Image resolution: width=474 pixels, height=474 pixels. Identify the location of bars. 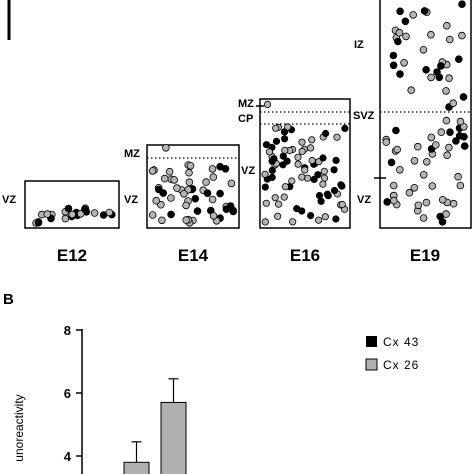
(155, 426).